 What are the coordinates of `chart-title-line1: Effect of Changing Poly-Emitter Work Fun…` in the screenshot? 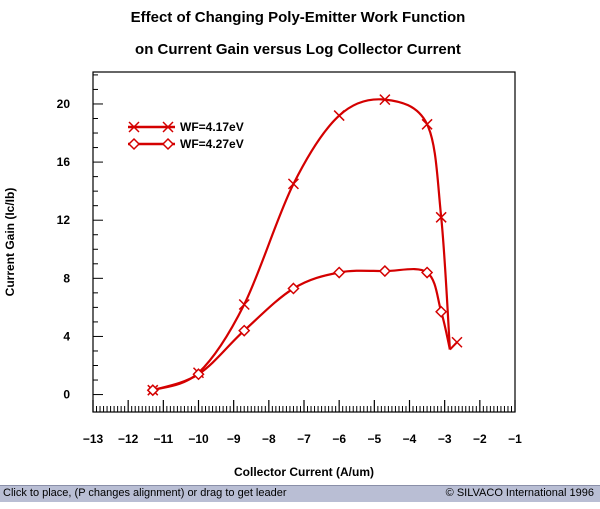 It's located at (298, 17).